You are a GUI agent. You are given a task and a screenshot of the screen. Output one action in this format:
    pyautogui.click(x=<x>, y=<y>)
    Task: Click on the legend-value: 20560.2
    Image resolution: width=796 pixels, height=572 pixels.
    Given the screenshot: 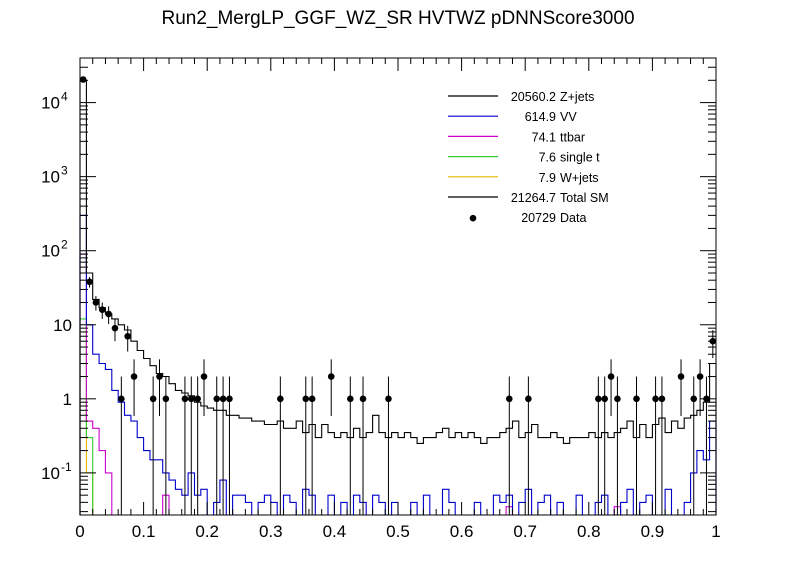 What is the action you would take?
    pyautogui.click(x=533, y=97)
    